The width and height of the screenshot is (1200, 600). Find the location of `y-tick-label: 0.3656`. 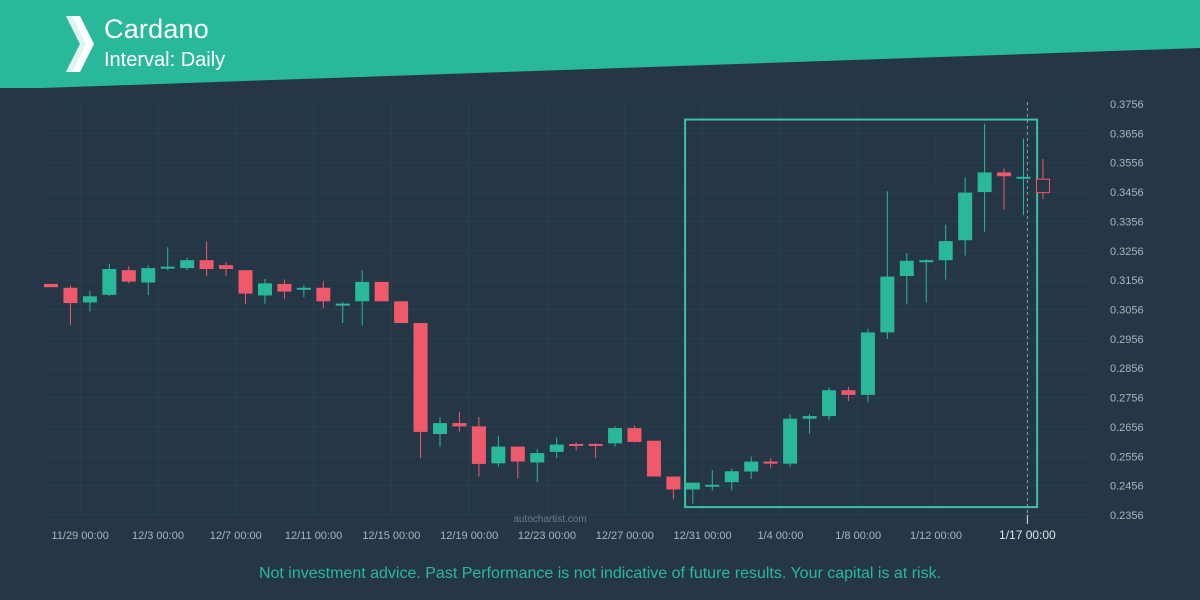

y-tick-label: 0.3656 is located at coordinates (1127, 134).